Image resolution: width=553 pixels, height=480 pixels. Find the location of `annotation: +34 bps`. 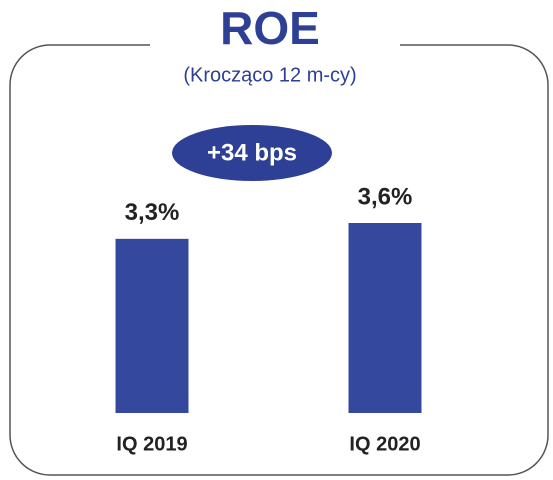

annotation: +34 bps is located at coordinates (252, 152).